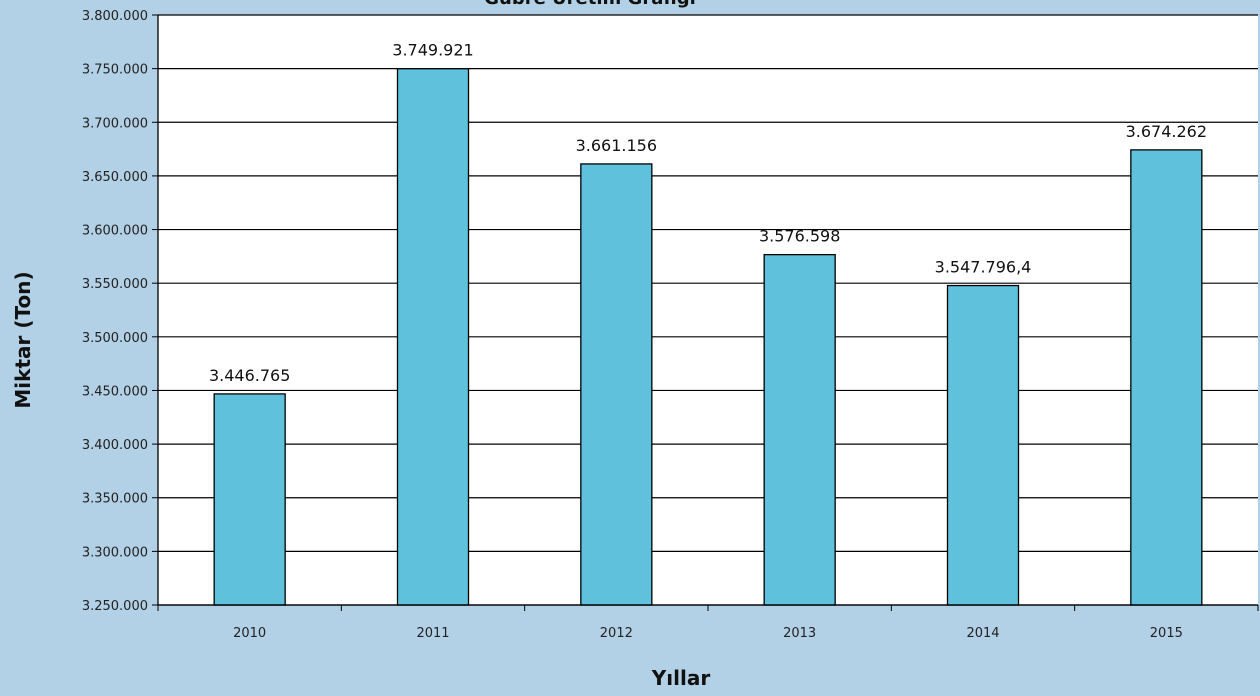  I want to click on data-label-2015: 3.674.262, so click(1166, 131).